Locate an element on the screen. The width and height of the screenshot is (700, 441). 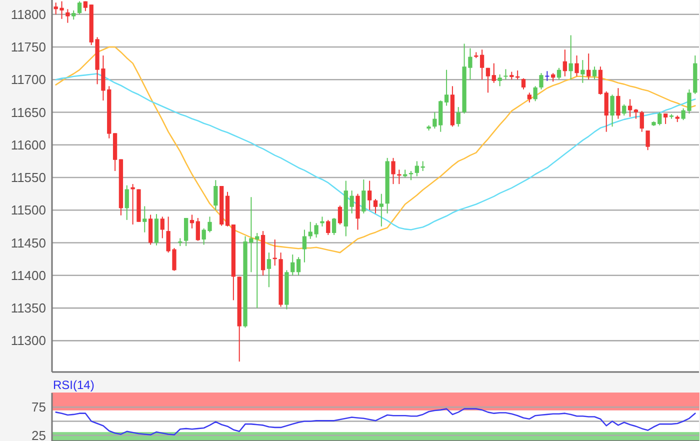
y-tick-label: 75 is located at coordinates (39, 407).